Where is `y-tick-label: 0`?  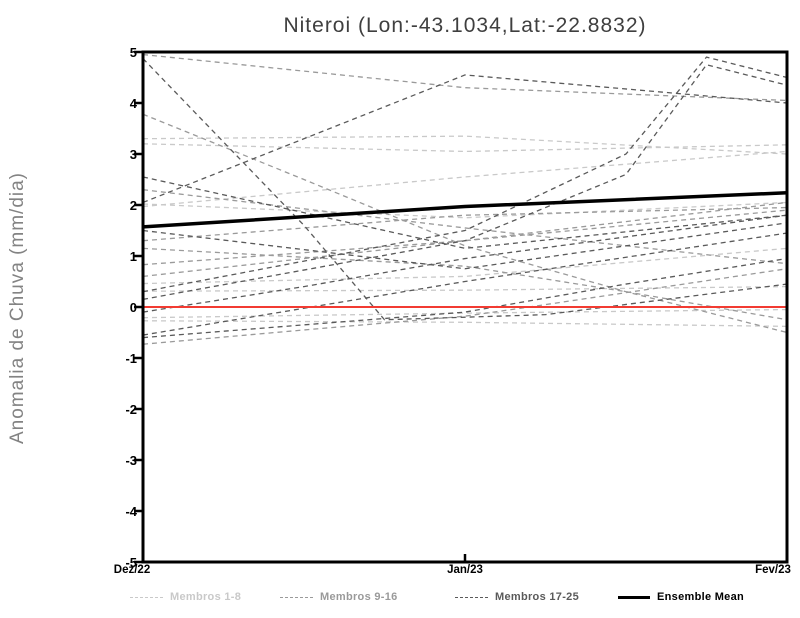
y-tick-label: 0 is located at coordinates (133, 307).